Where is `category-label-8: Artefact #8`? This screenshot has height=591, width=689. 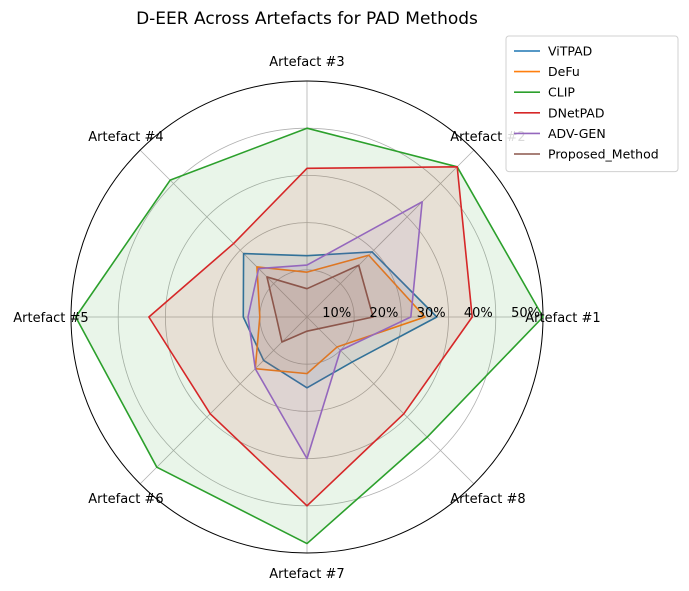
category-label-8: Artefact #8 is located at coordinates (487, 499).